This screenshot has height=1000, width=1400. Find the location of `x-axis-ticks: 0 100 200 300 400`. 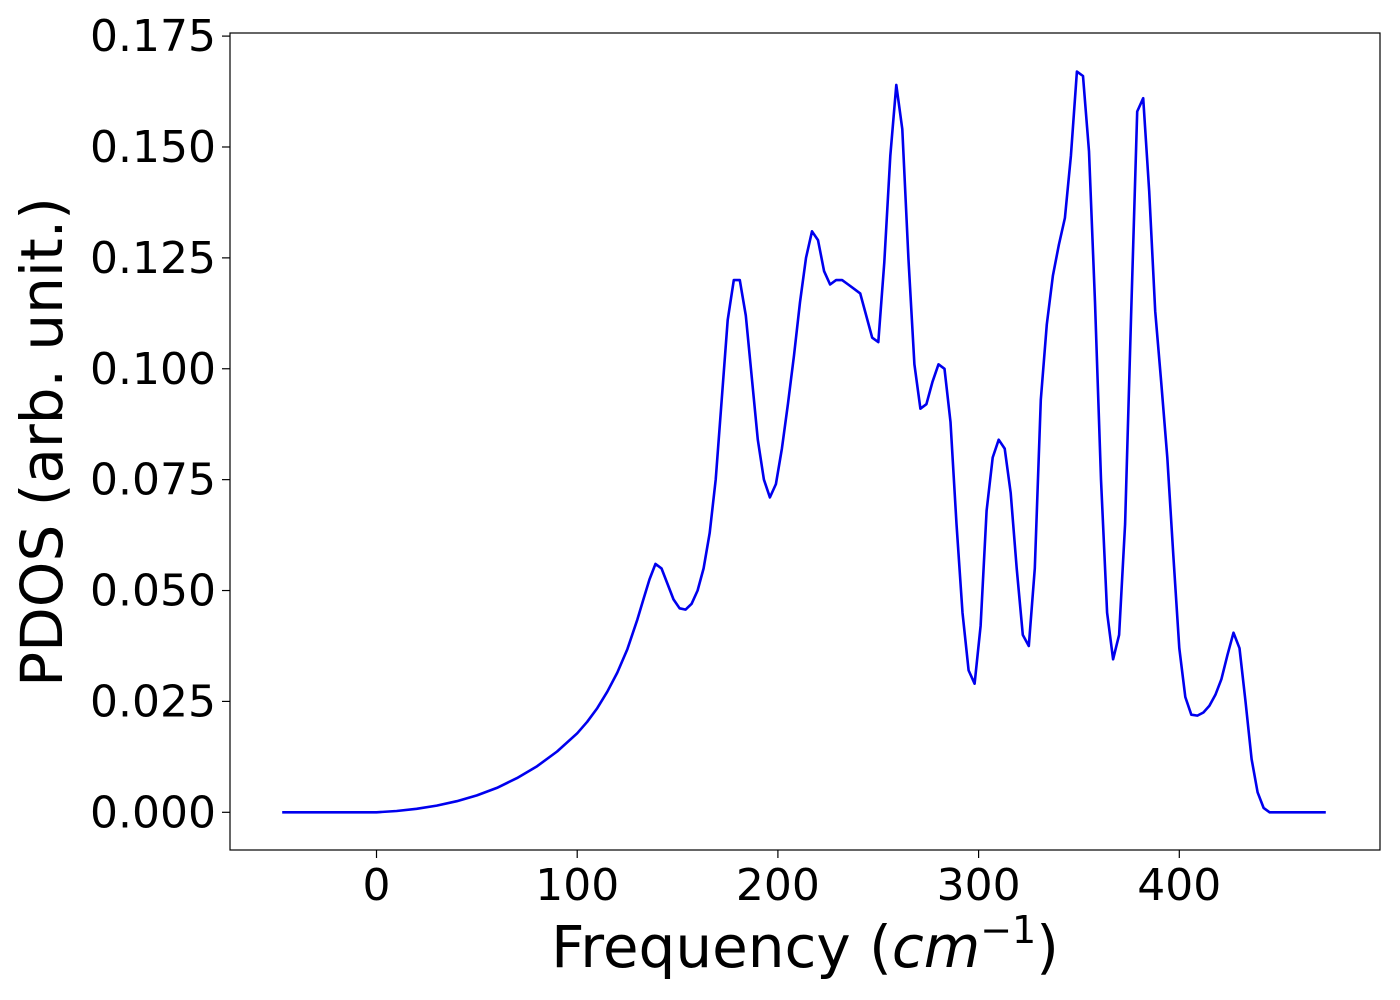

x-axis-ticks: 0 100 200 300 400 is located at coordinates (792, 880).